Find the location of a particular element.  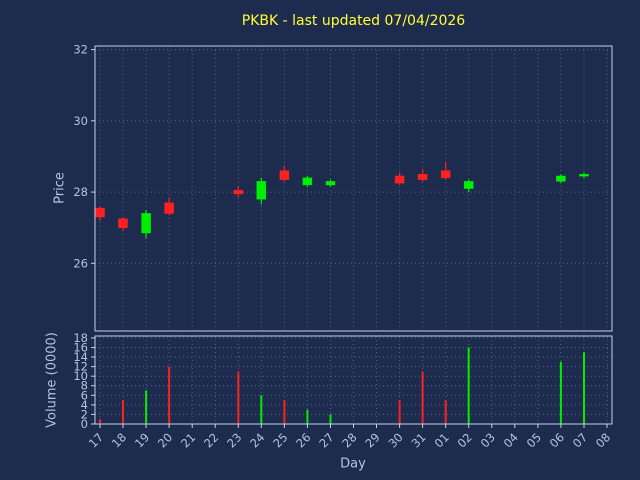

volume-bars is located at coordinates (342, 385).